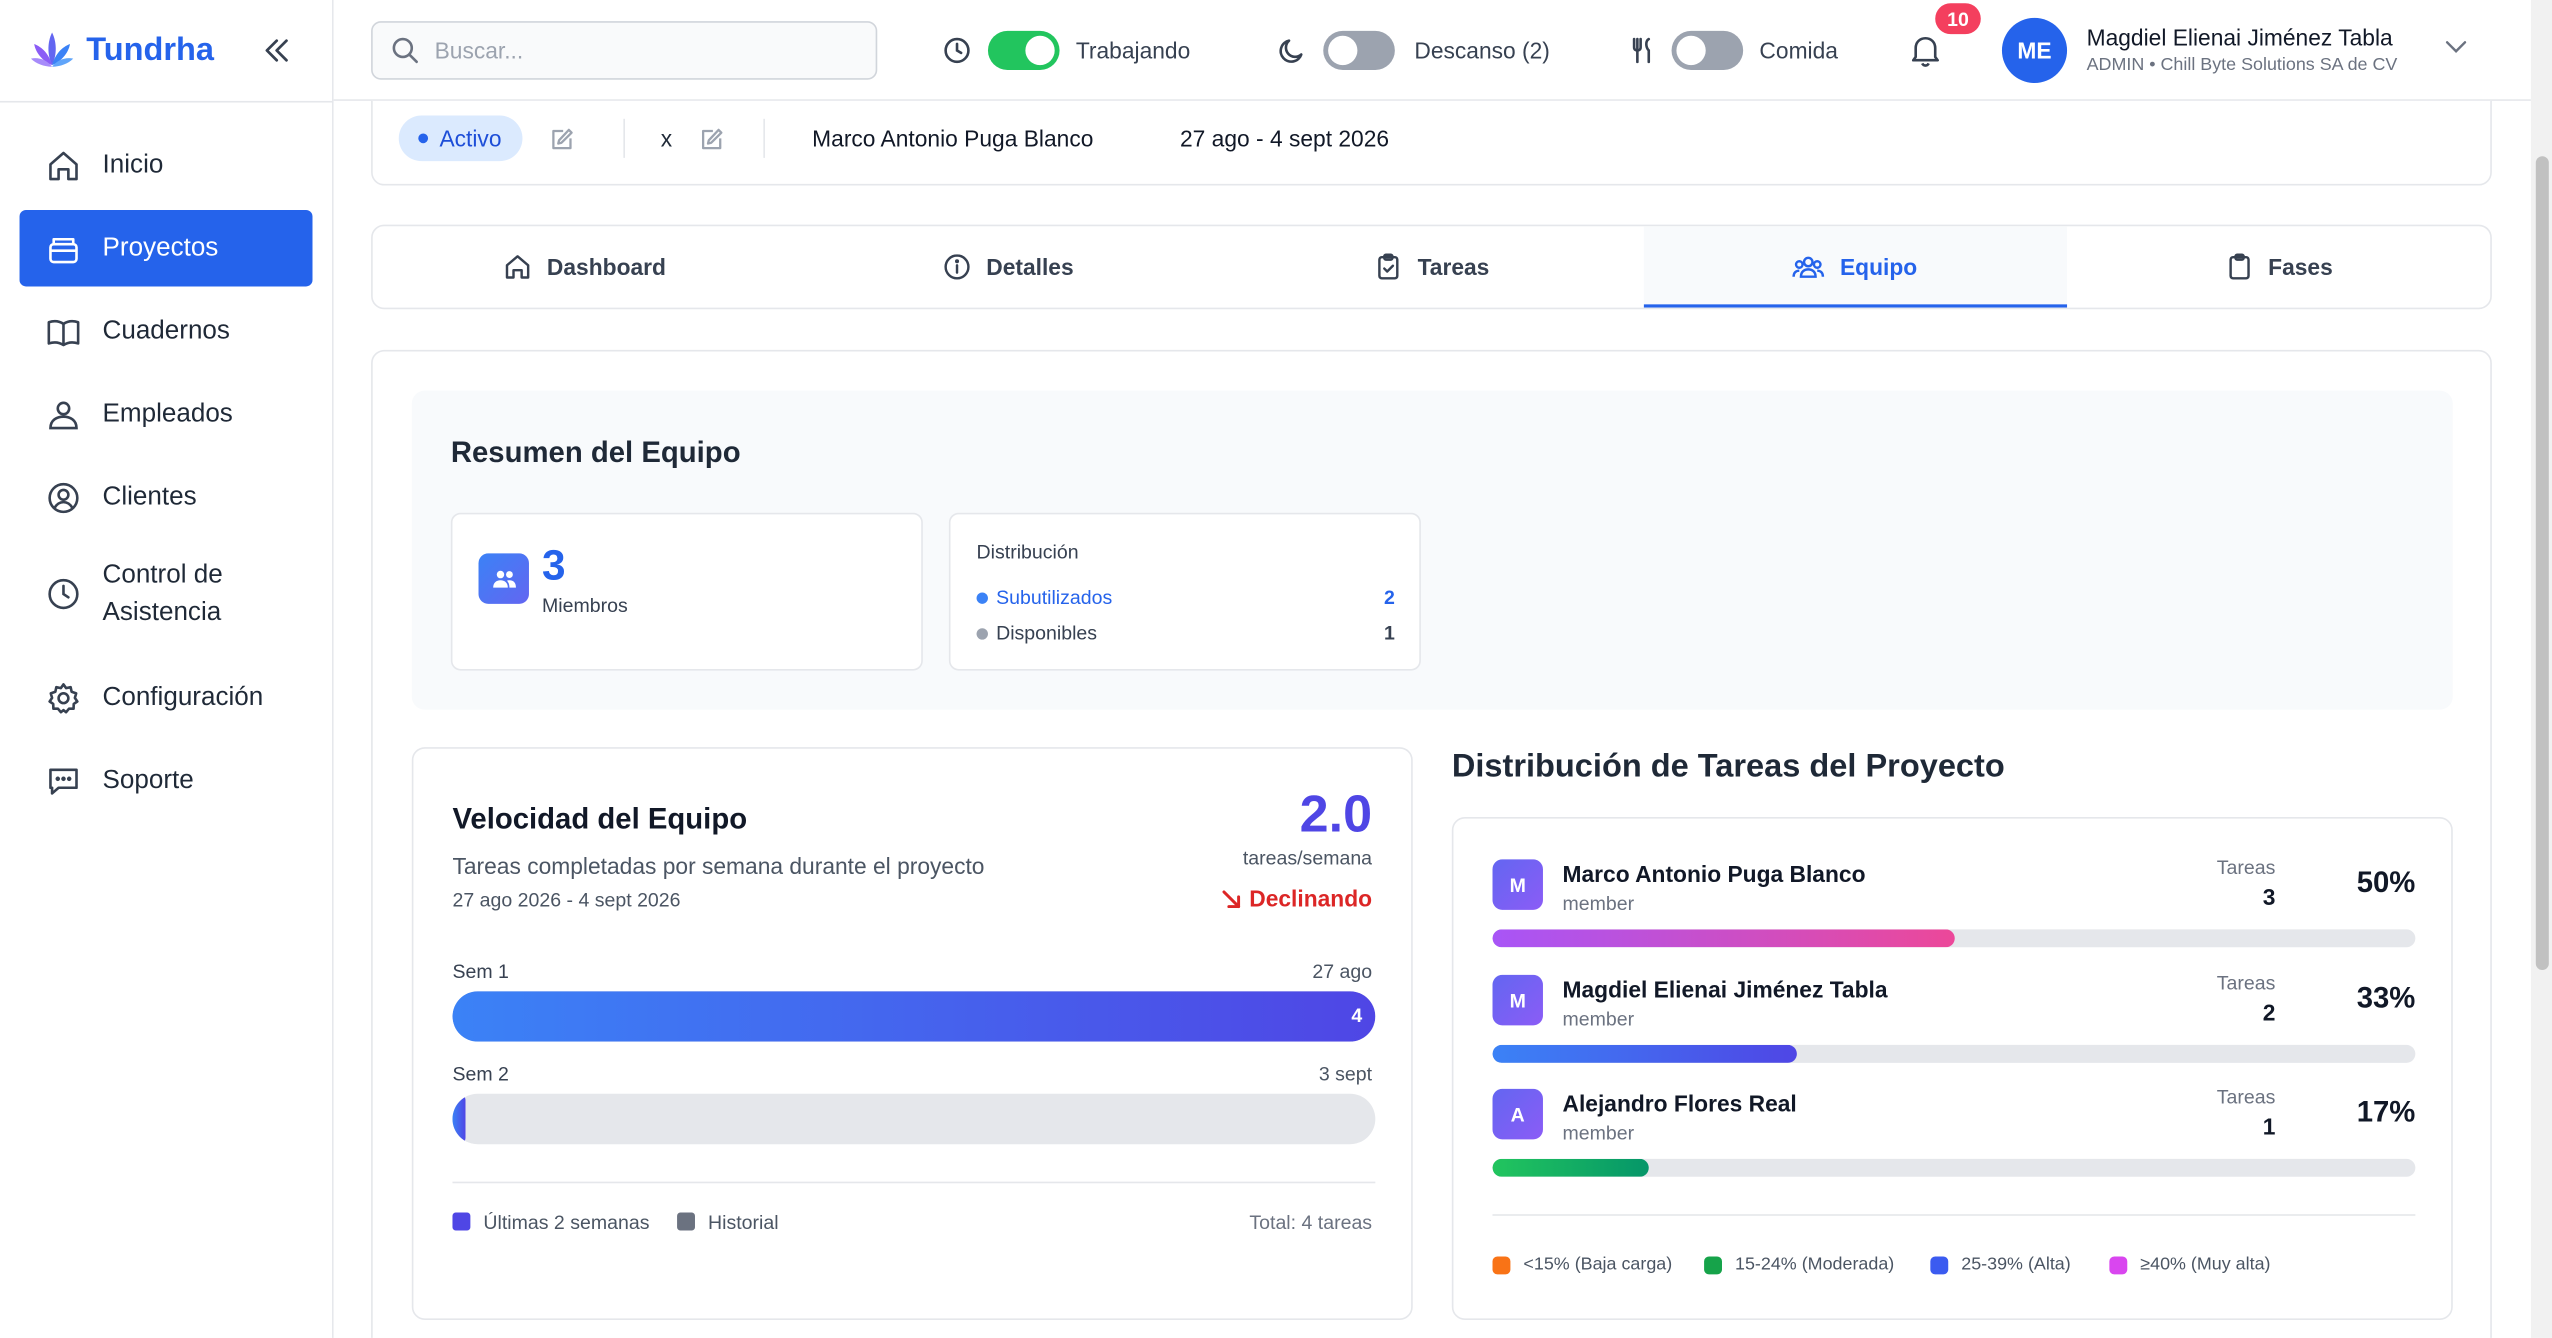 The width and height of the screenshot is (2552, 1338). What do you see at coordinates (1359, 50) in the screenshot?
I see `break-toggle` at bounding box center [1359, 50].